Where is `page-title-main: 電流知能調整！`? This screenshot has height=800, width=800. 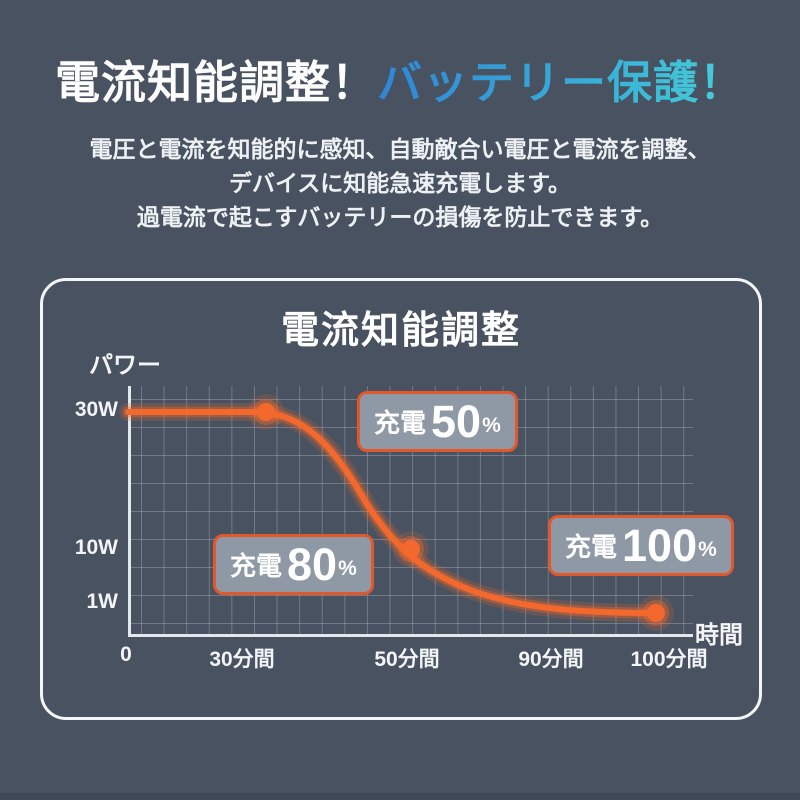 page-title-main: 電流知能調整！ is located at coordinates (215, 82).